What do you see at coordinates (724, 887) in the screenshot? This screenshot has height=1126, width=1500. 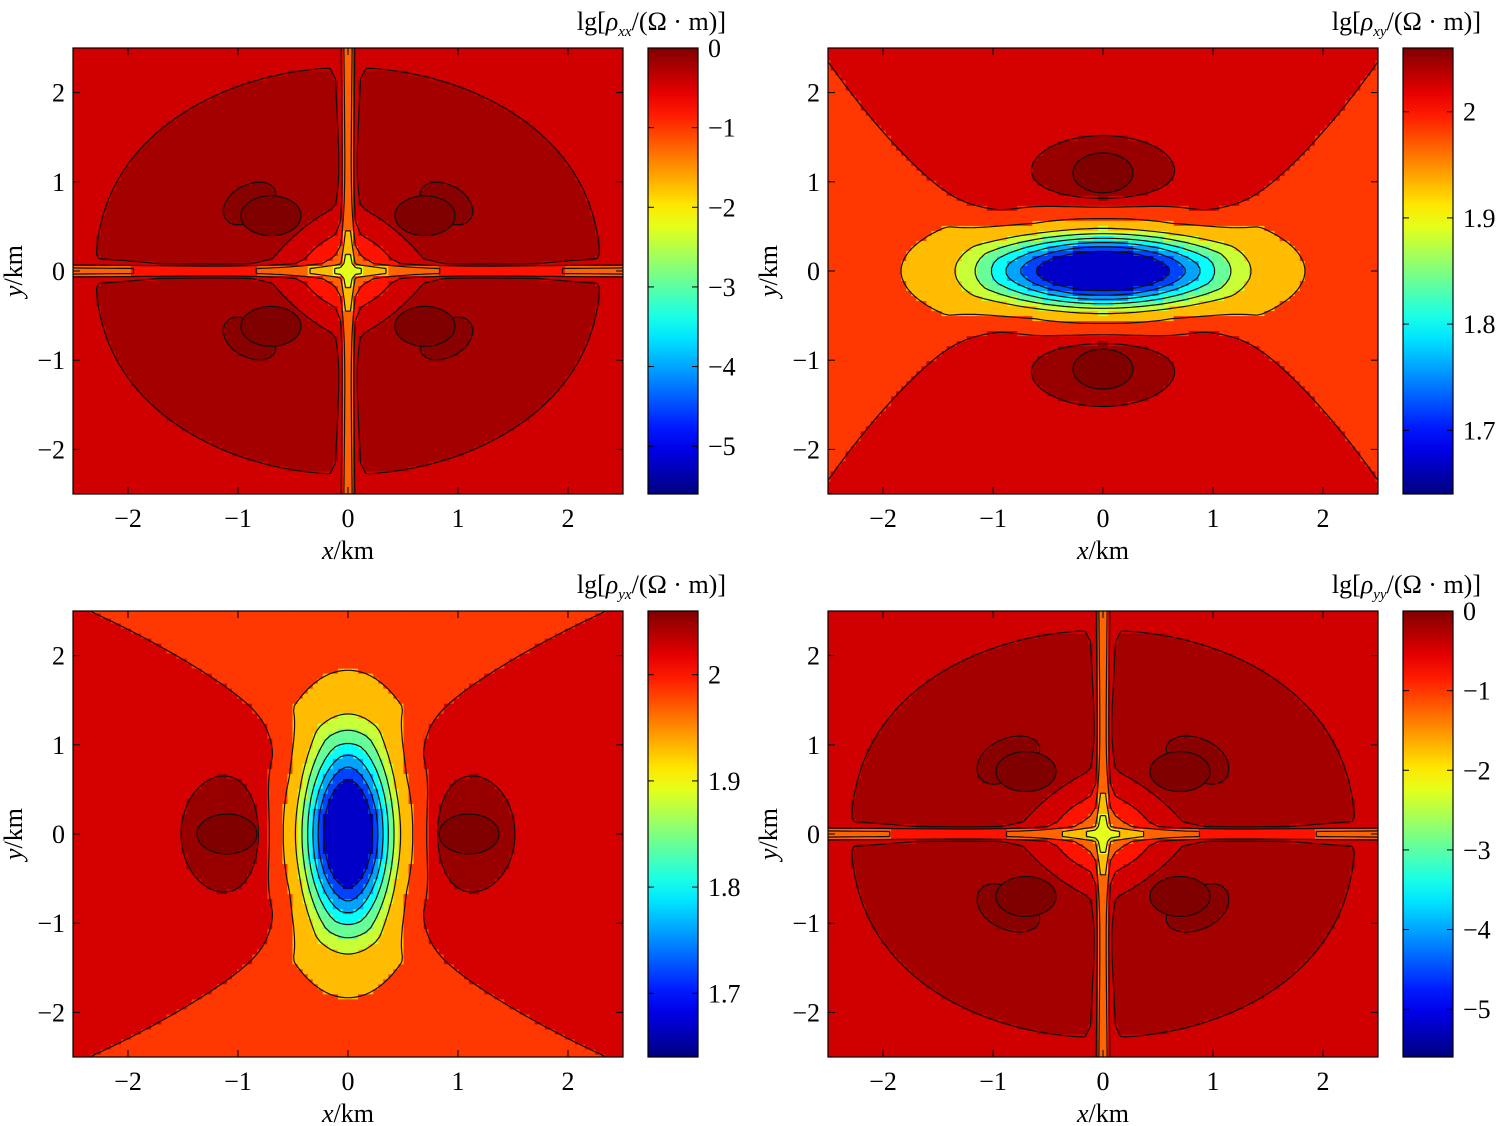 I see `colorbar-tick-label: 1.8` at bounding box center [724, 887].